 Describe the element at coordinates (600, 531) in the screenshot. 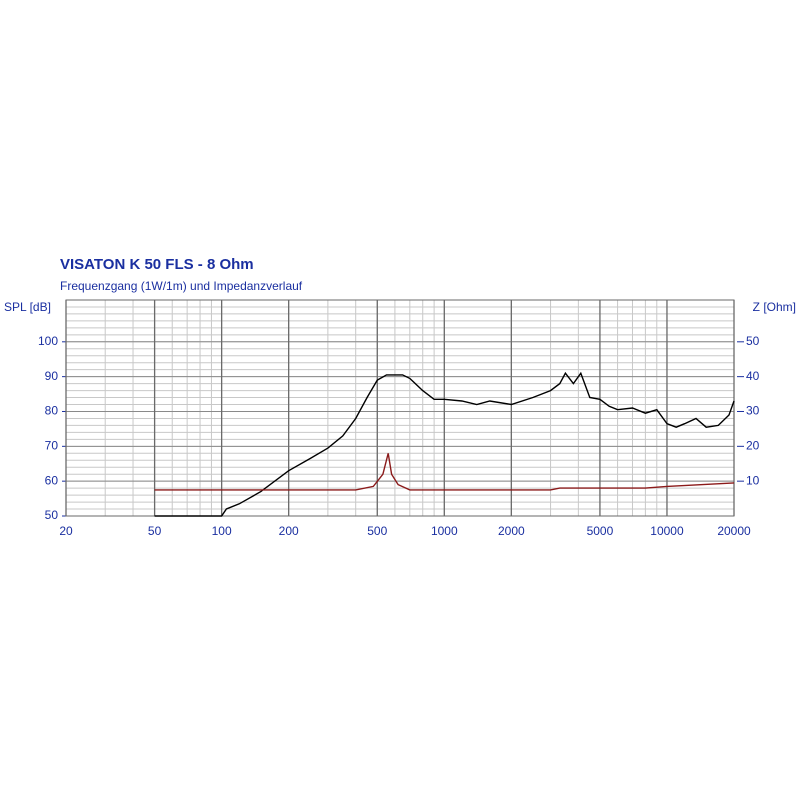

I see `x-tick-label: 5000` at that location.